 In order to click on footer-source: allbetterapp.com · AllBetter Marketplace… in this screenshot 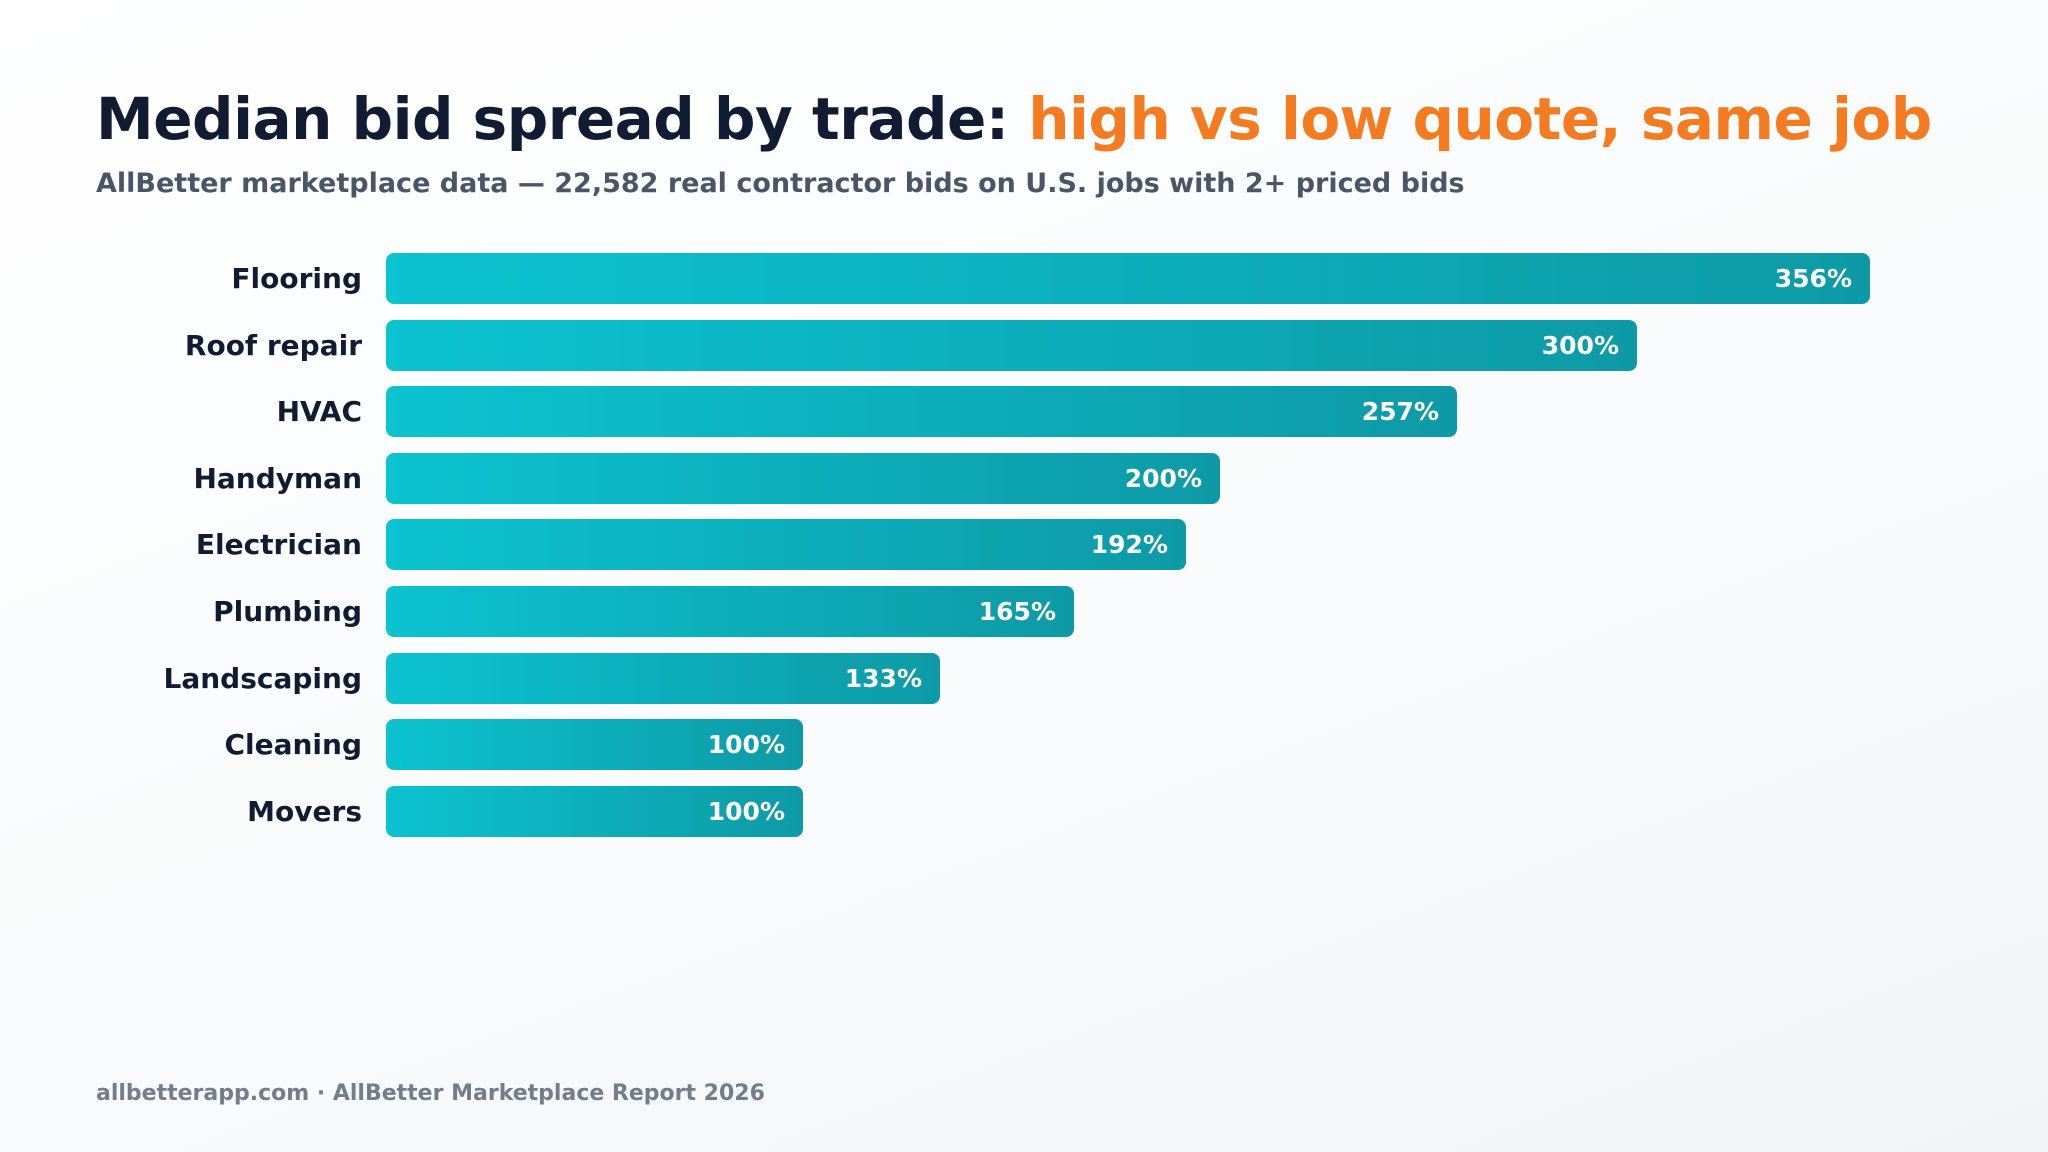, I will do `click(430, 1093)`.